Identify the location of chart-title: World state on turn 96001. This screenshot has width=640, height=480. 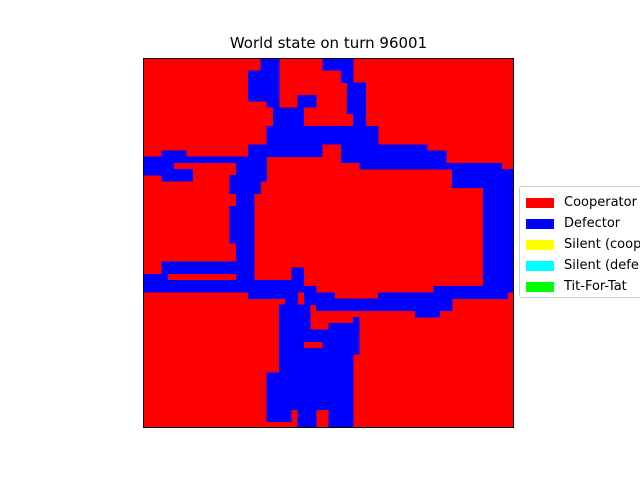
(328, 43).